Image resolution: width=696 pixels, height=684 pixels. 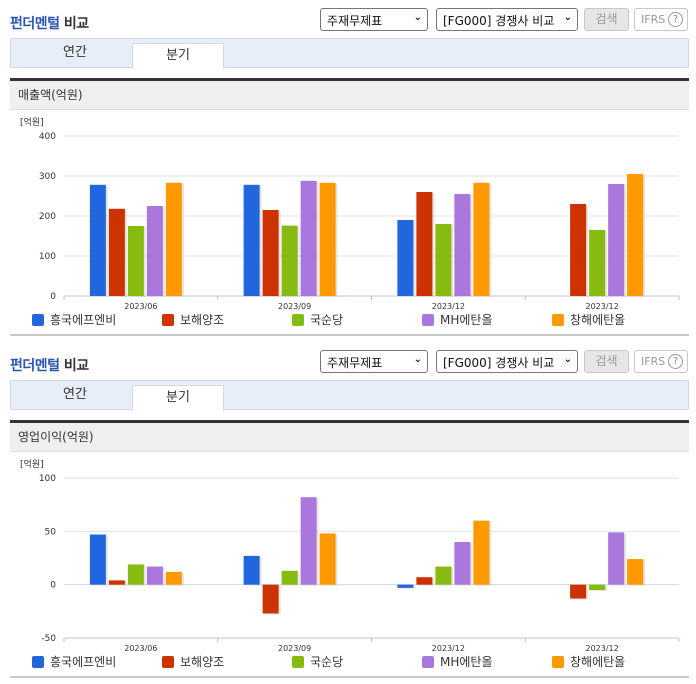 I want to click on legend-label: 창해에탄올, so click(x=598, y=320).